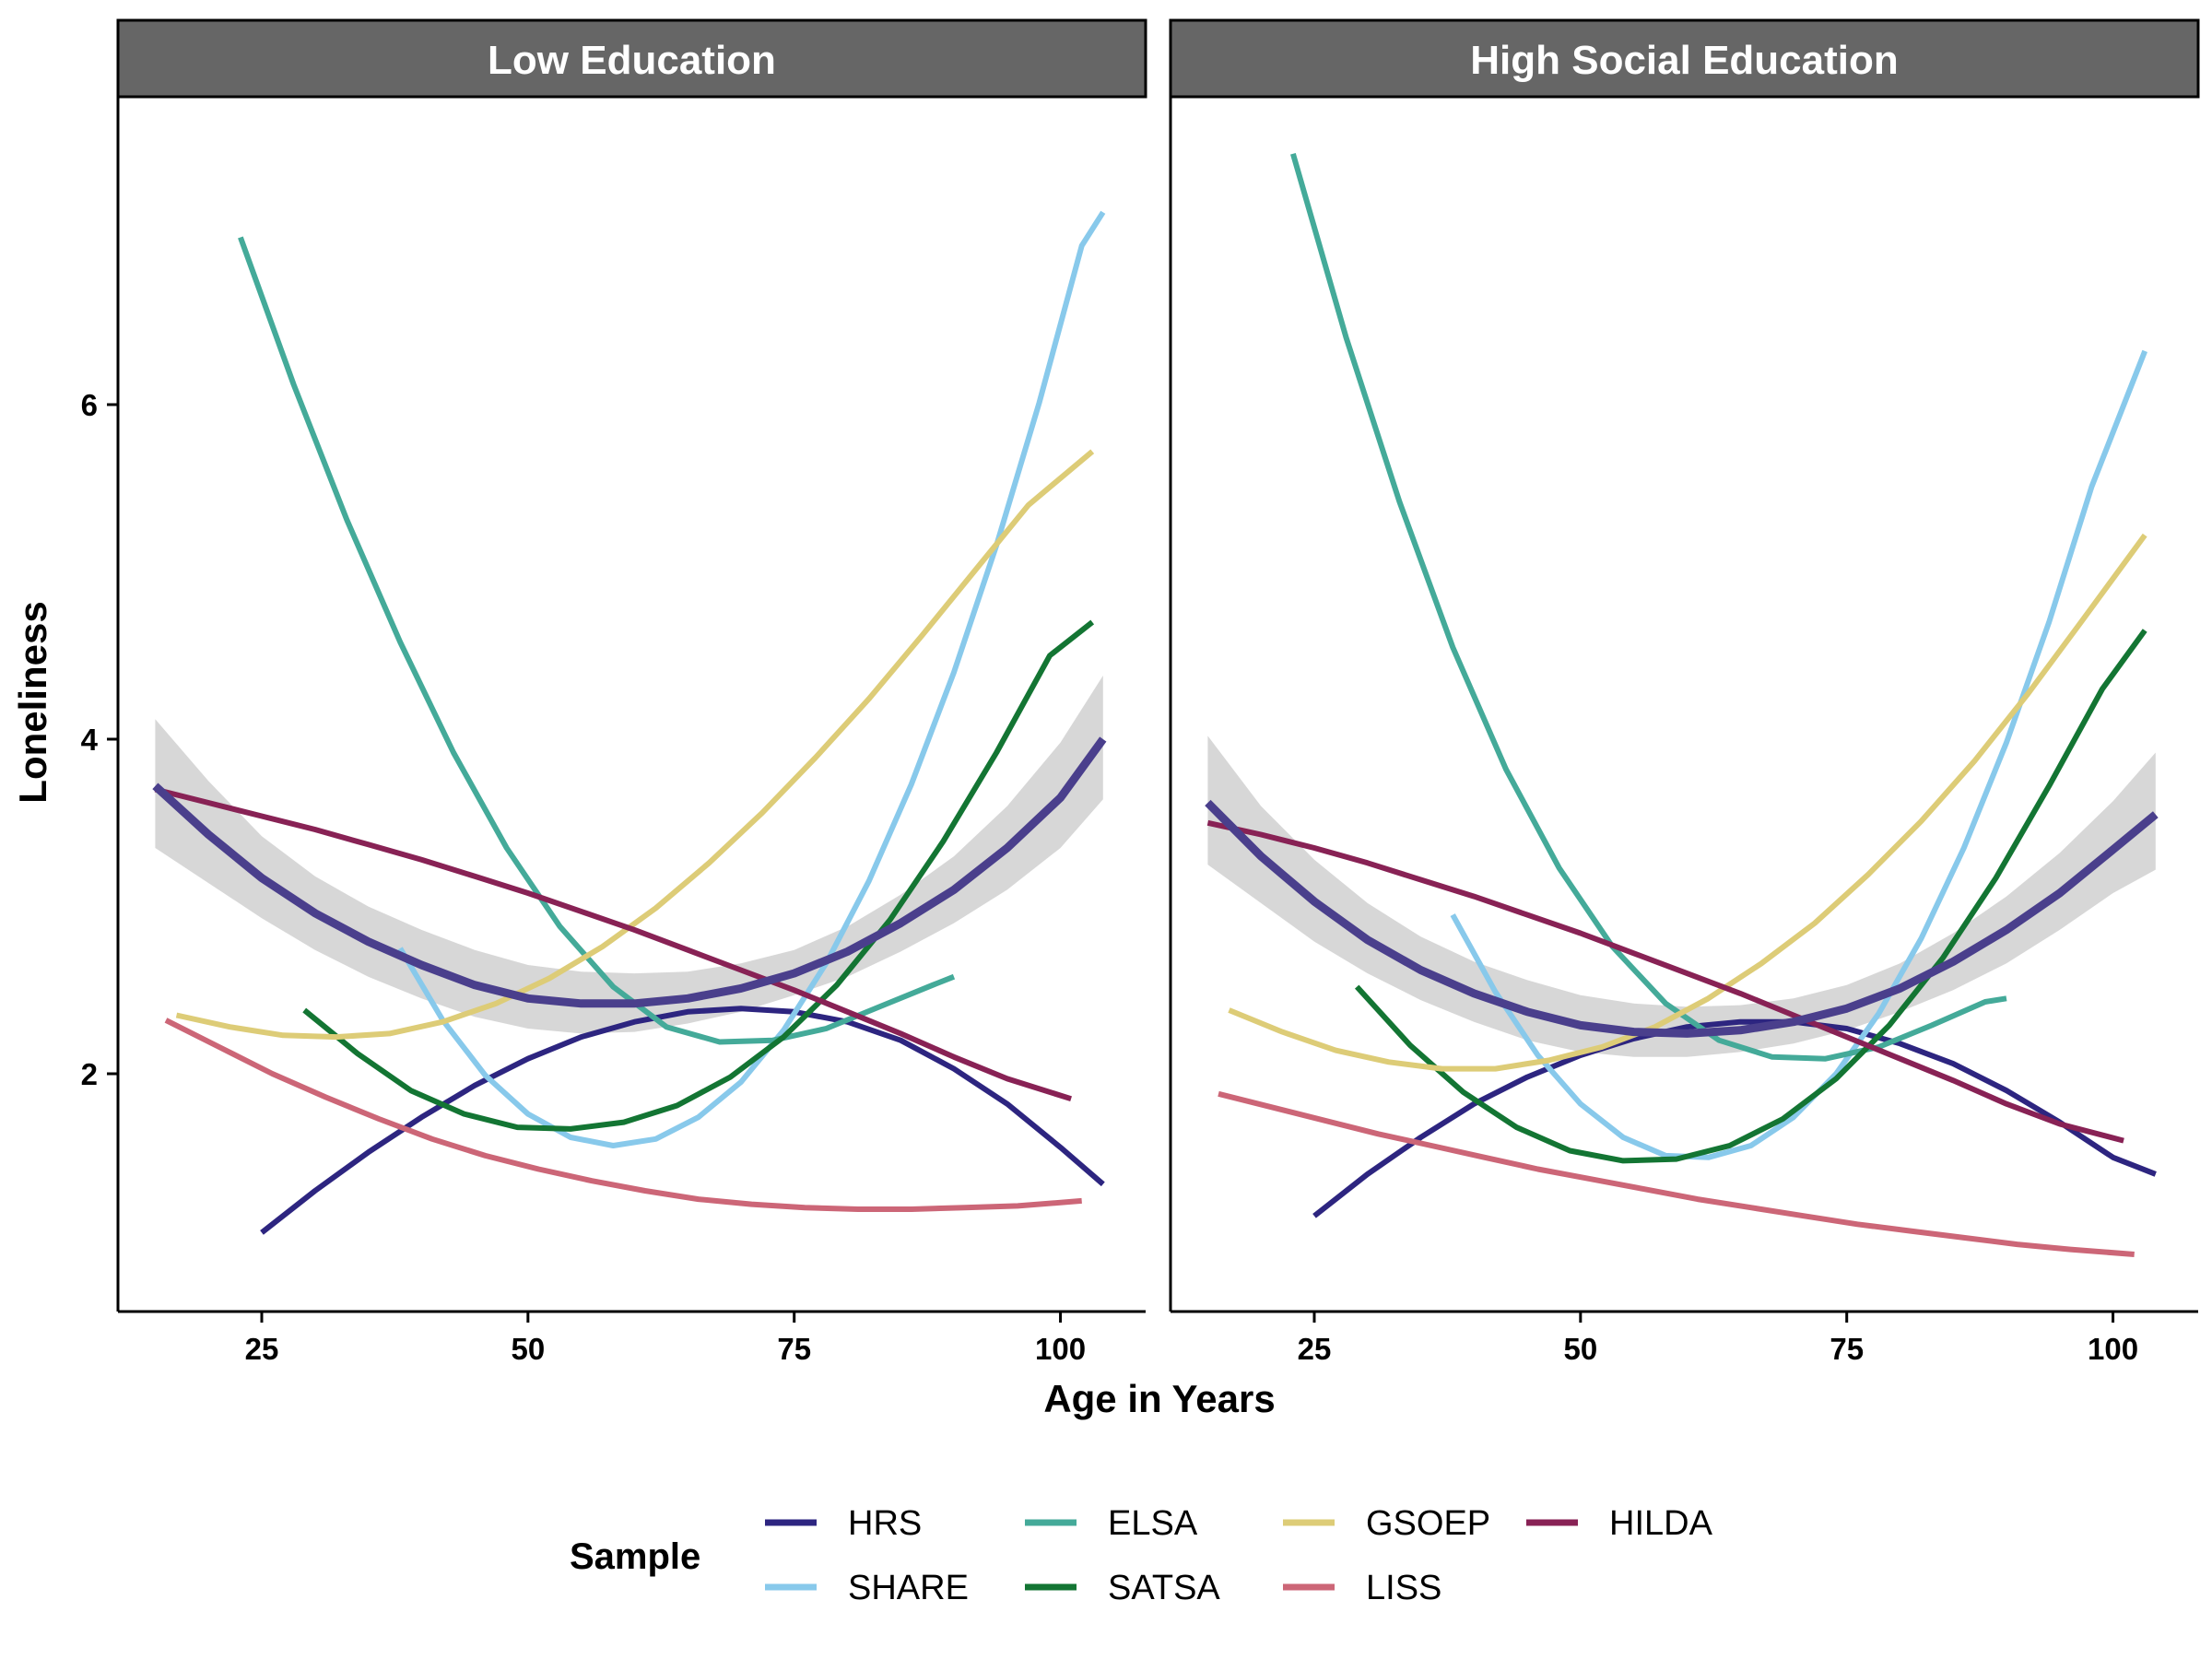 The height and width of the screenshot is (1659, 2212). Describe the element at coordinates (89, 1074) in the screenshot. I see `y-tick-label: 2` at that location.